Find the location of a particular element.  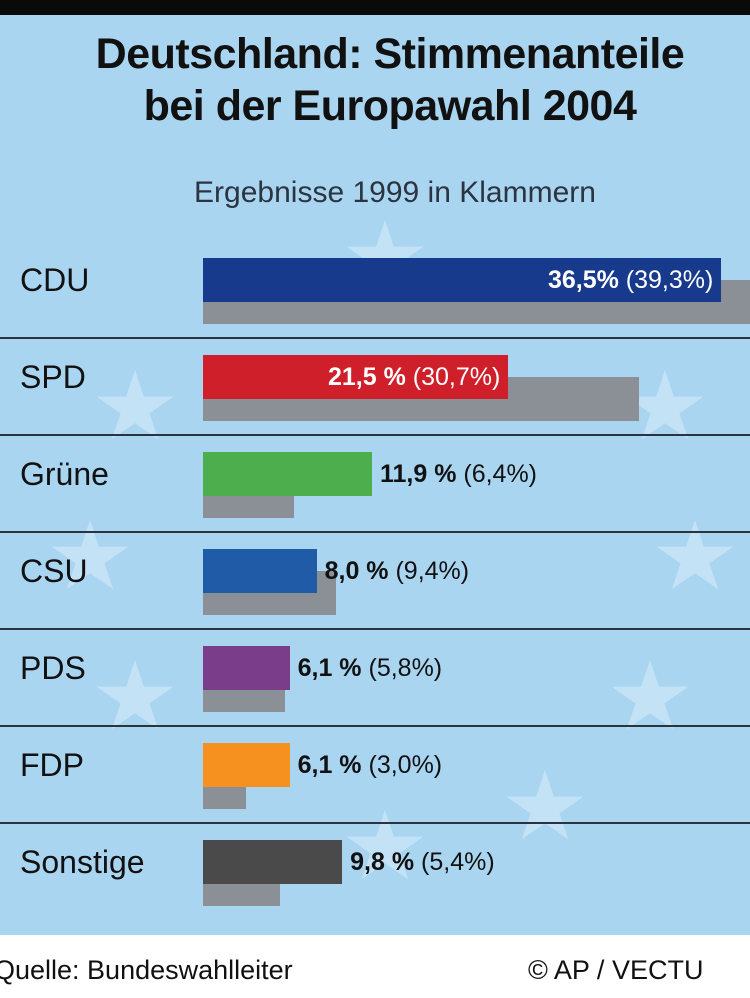

value-2004: 11,9 % is located at coordinates (418, 474).